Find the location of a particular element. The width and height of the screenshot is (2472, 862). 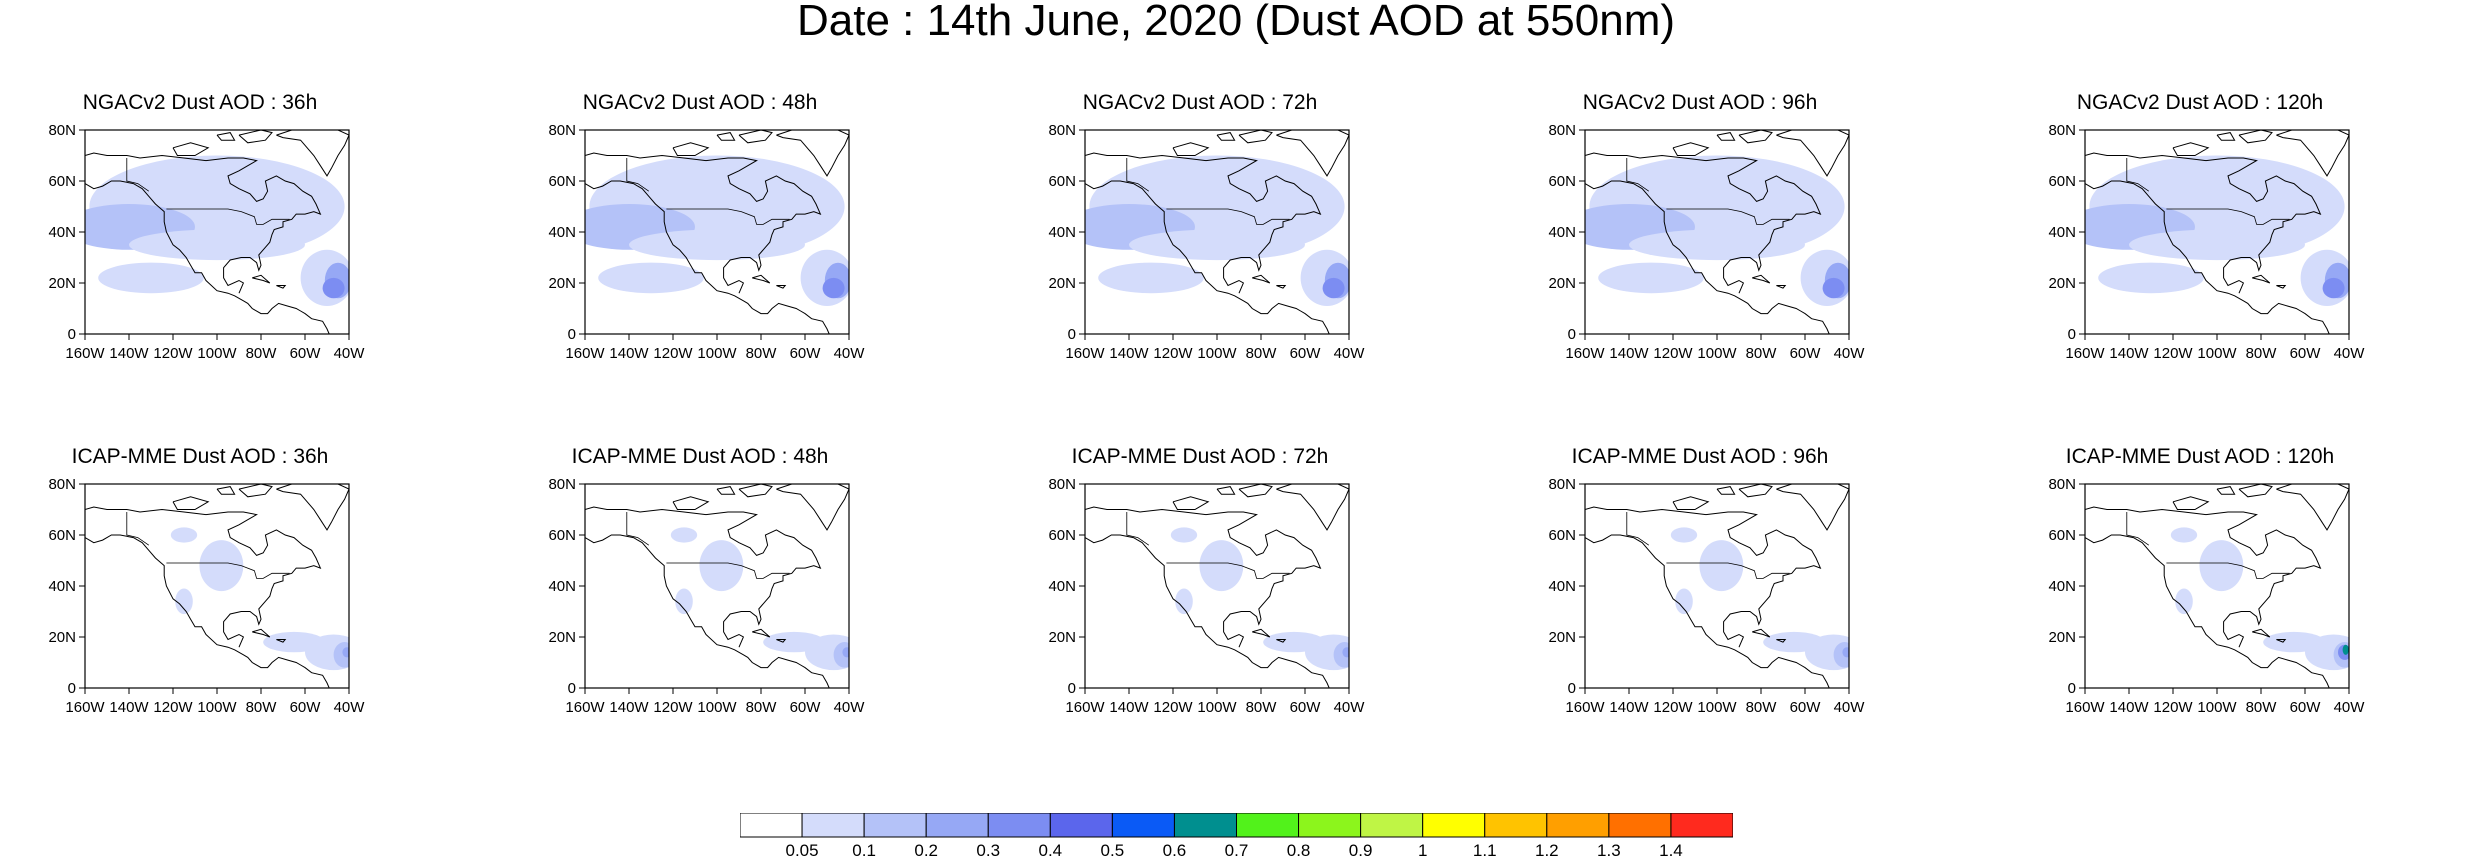

colorbar-label: 1.2 is located at coordinates (1547, 849).